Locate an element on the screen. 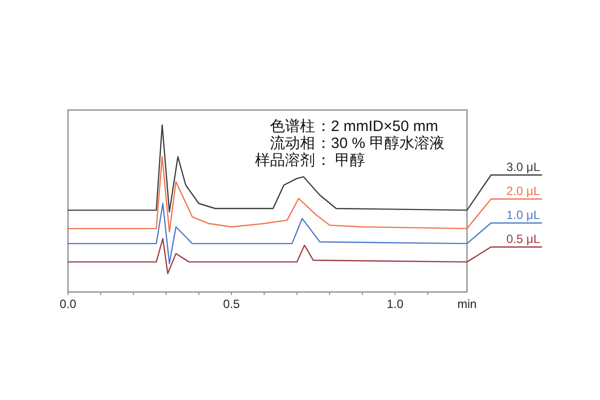 Image resolution: width=600 pixels, height=400 pixels. annotation: 色谱柱：2 mmID×50 mm is located at coordinates (354, 126).